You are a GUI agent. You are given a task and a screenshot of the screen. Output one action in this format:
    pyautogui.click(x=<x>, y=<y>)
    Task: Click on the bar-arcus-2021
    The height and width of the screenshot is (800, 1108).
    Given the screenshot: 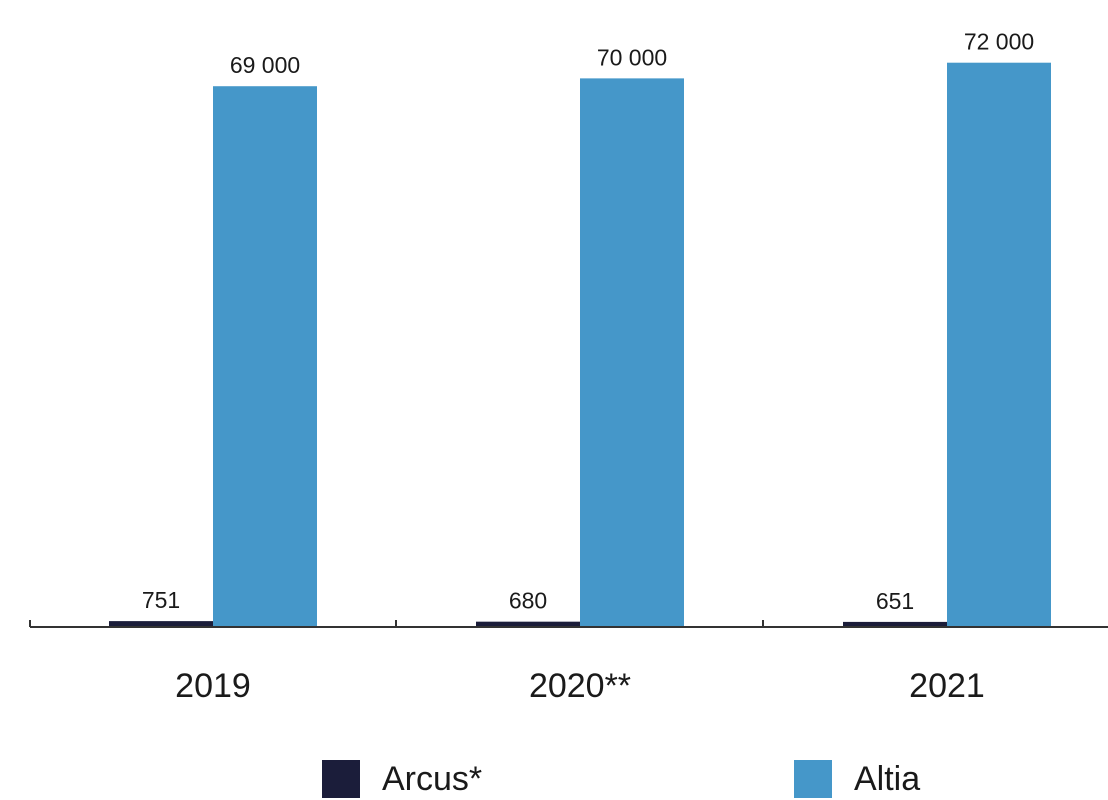 What is the action you would take?
    pyautogui.click(x=895, y=624)
    